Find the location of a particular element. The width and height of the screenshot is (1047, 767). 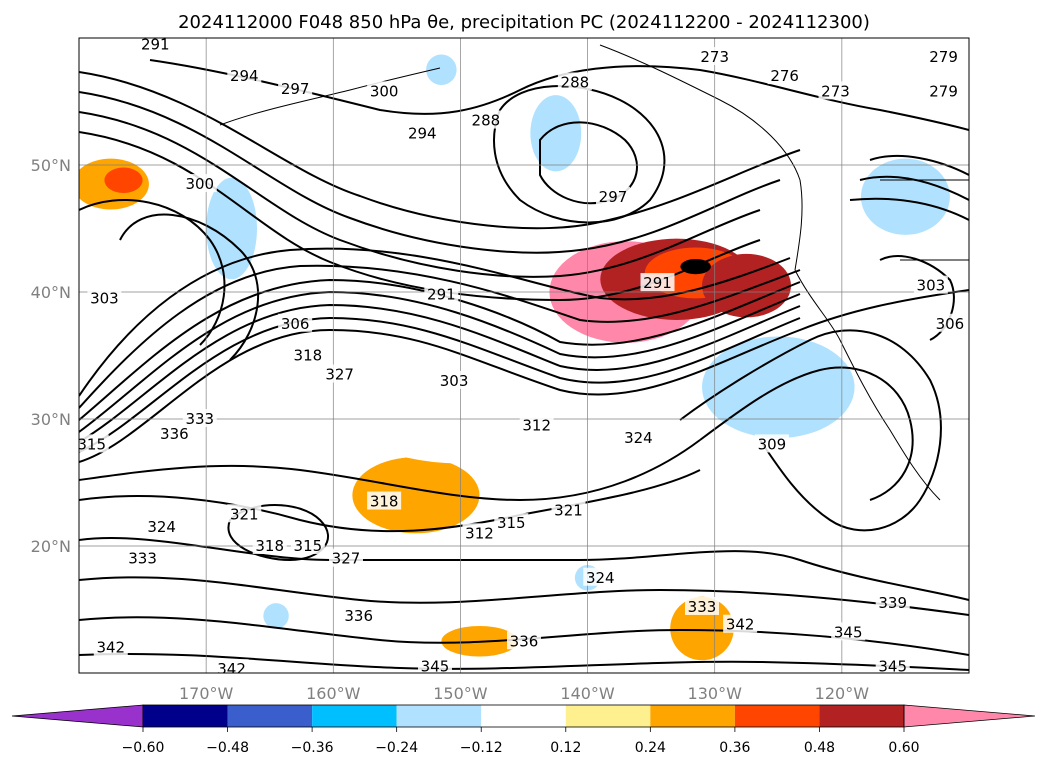

colorbar-tick-label: −0.36 is located at coordinates (312, 748).